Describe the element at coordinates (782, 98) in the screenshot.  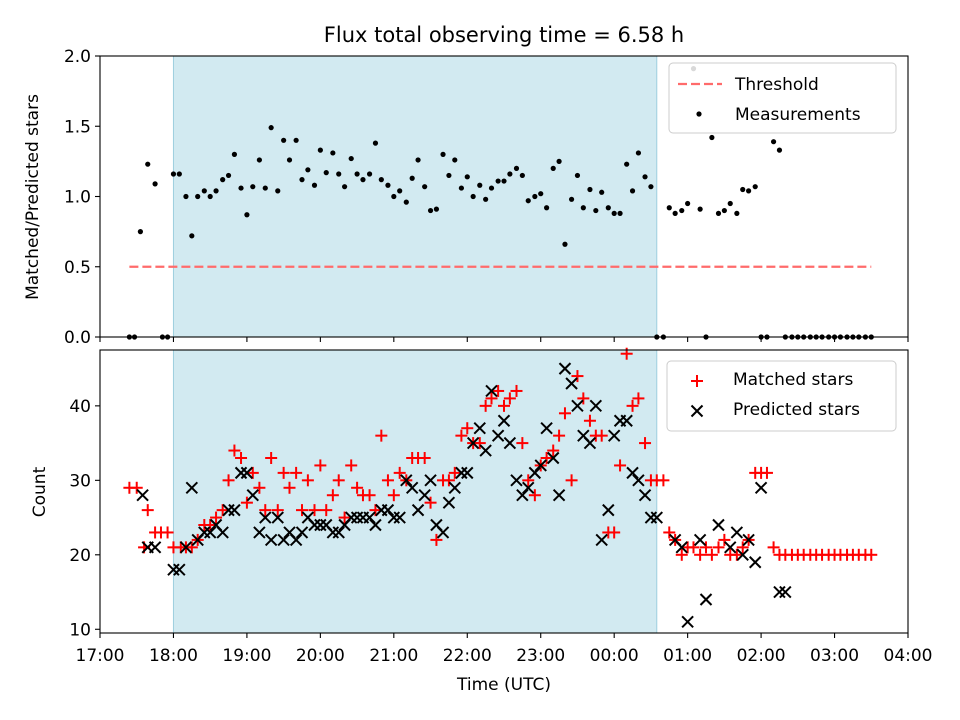
I see `top-legend-box` at that location.